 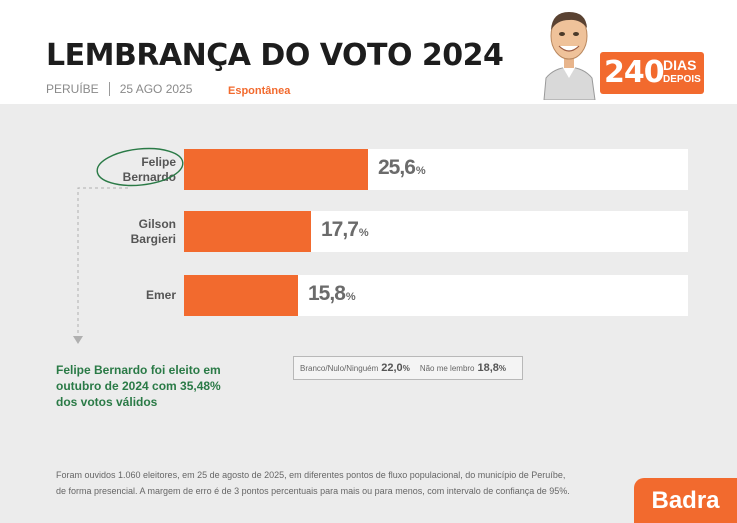 I want to click on category-label-gilson-bargieri: Gilson Bargieri, so click(x=88, y=232).